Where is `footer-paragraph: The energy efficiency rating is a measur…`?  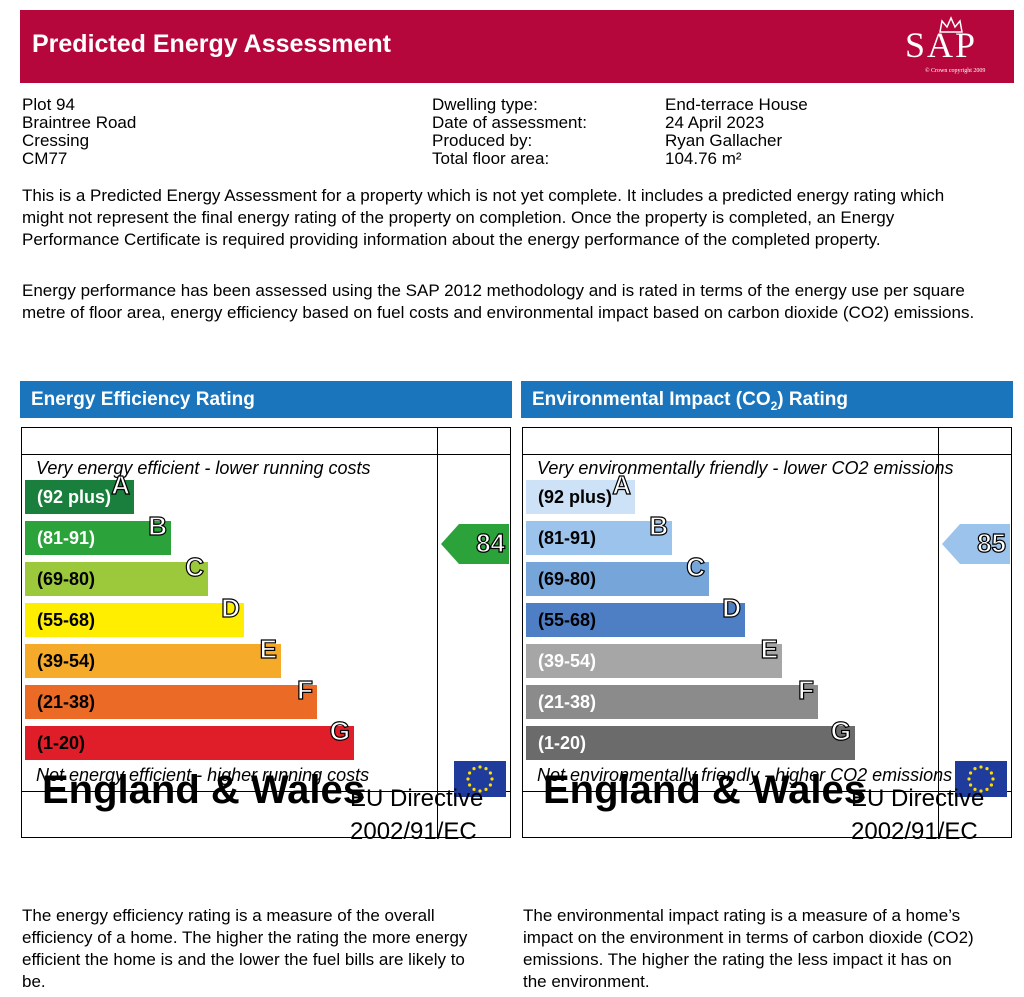
footer-paragraph: The energy efficiency rating is a measur… is located at coordinates (245, 948).